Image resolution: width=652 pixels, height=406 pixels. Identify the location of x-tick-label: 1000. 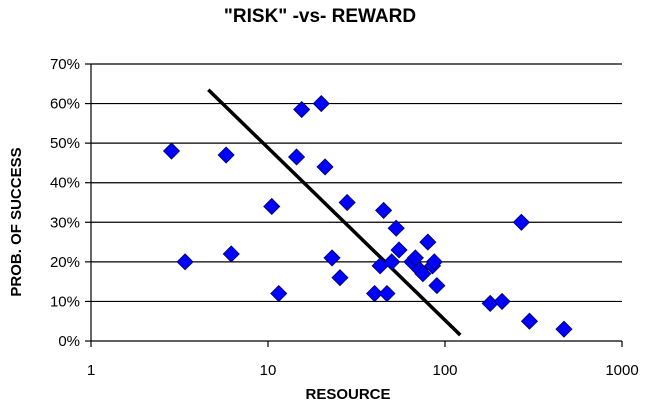
(621, 370).